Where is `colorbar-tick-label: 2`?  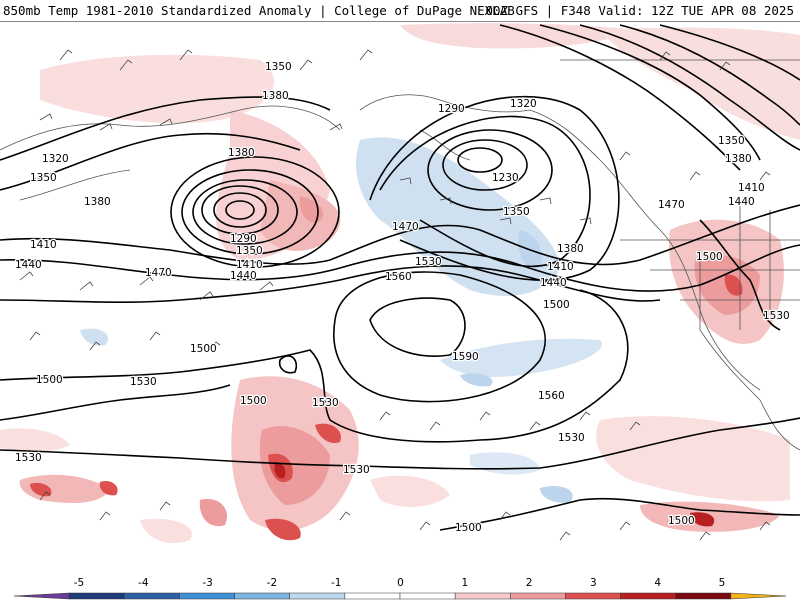
colorbar-tick-label: 2 is located at coordinates (529, 583).